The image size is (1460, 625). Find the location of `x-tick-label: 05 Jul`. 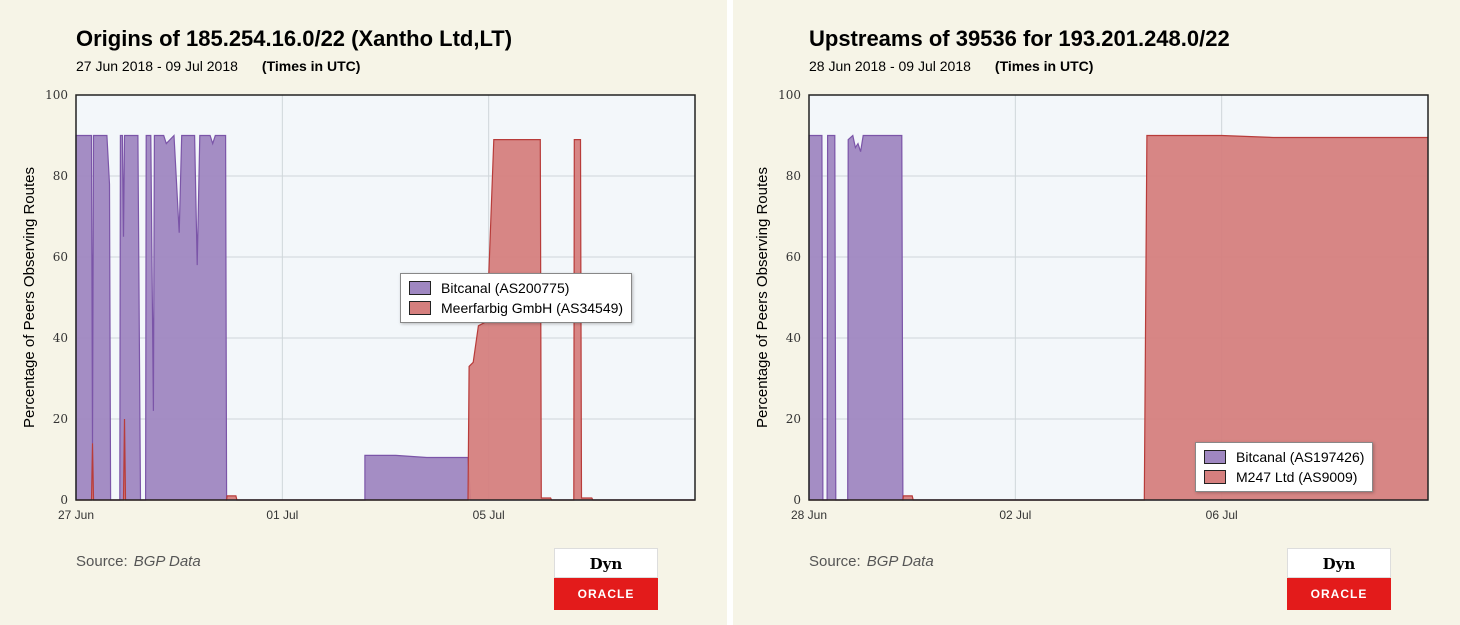

x-tick-label: 05 Jul is located at coordinates (489, 515).